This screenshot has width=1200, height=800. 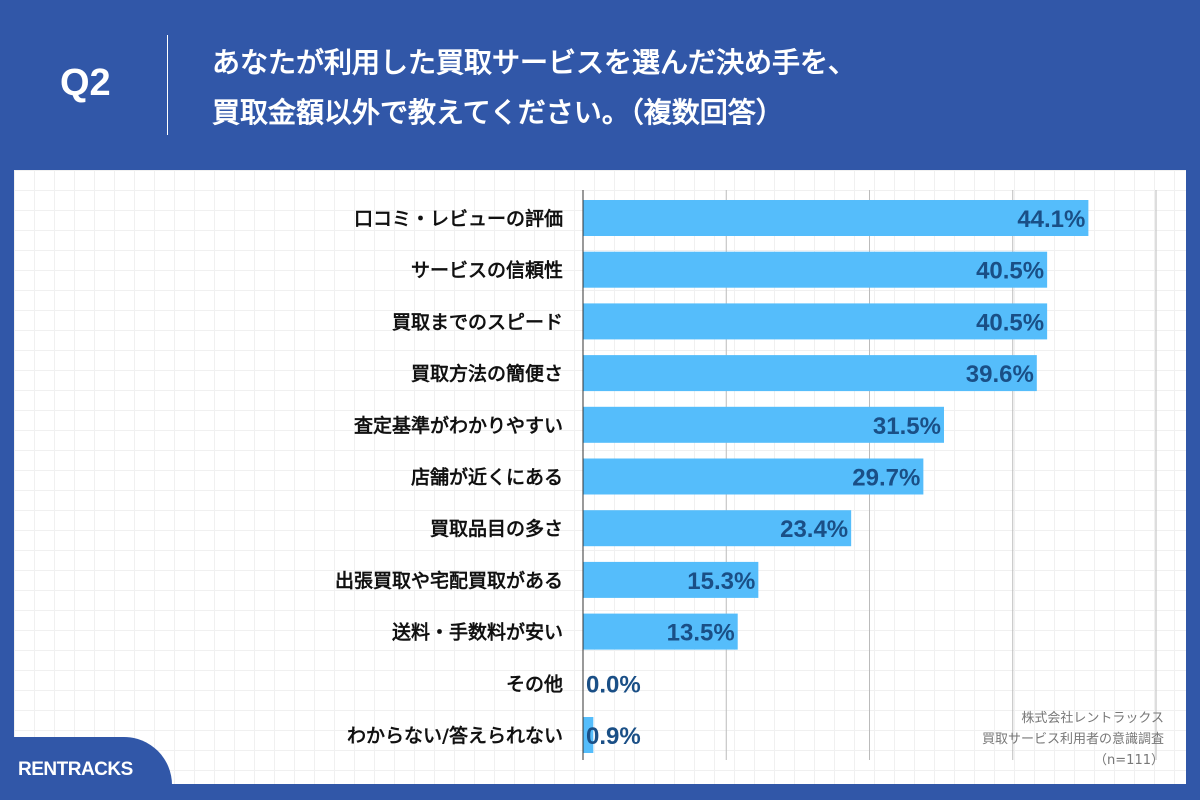 I want to click on value-label: 44.1%, so click(x=1051, y=219).